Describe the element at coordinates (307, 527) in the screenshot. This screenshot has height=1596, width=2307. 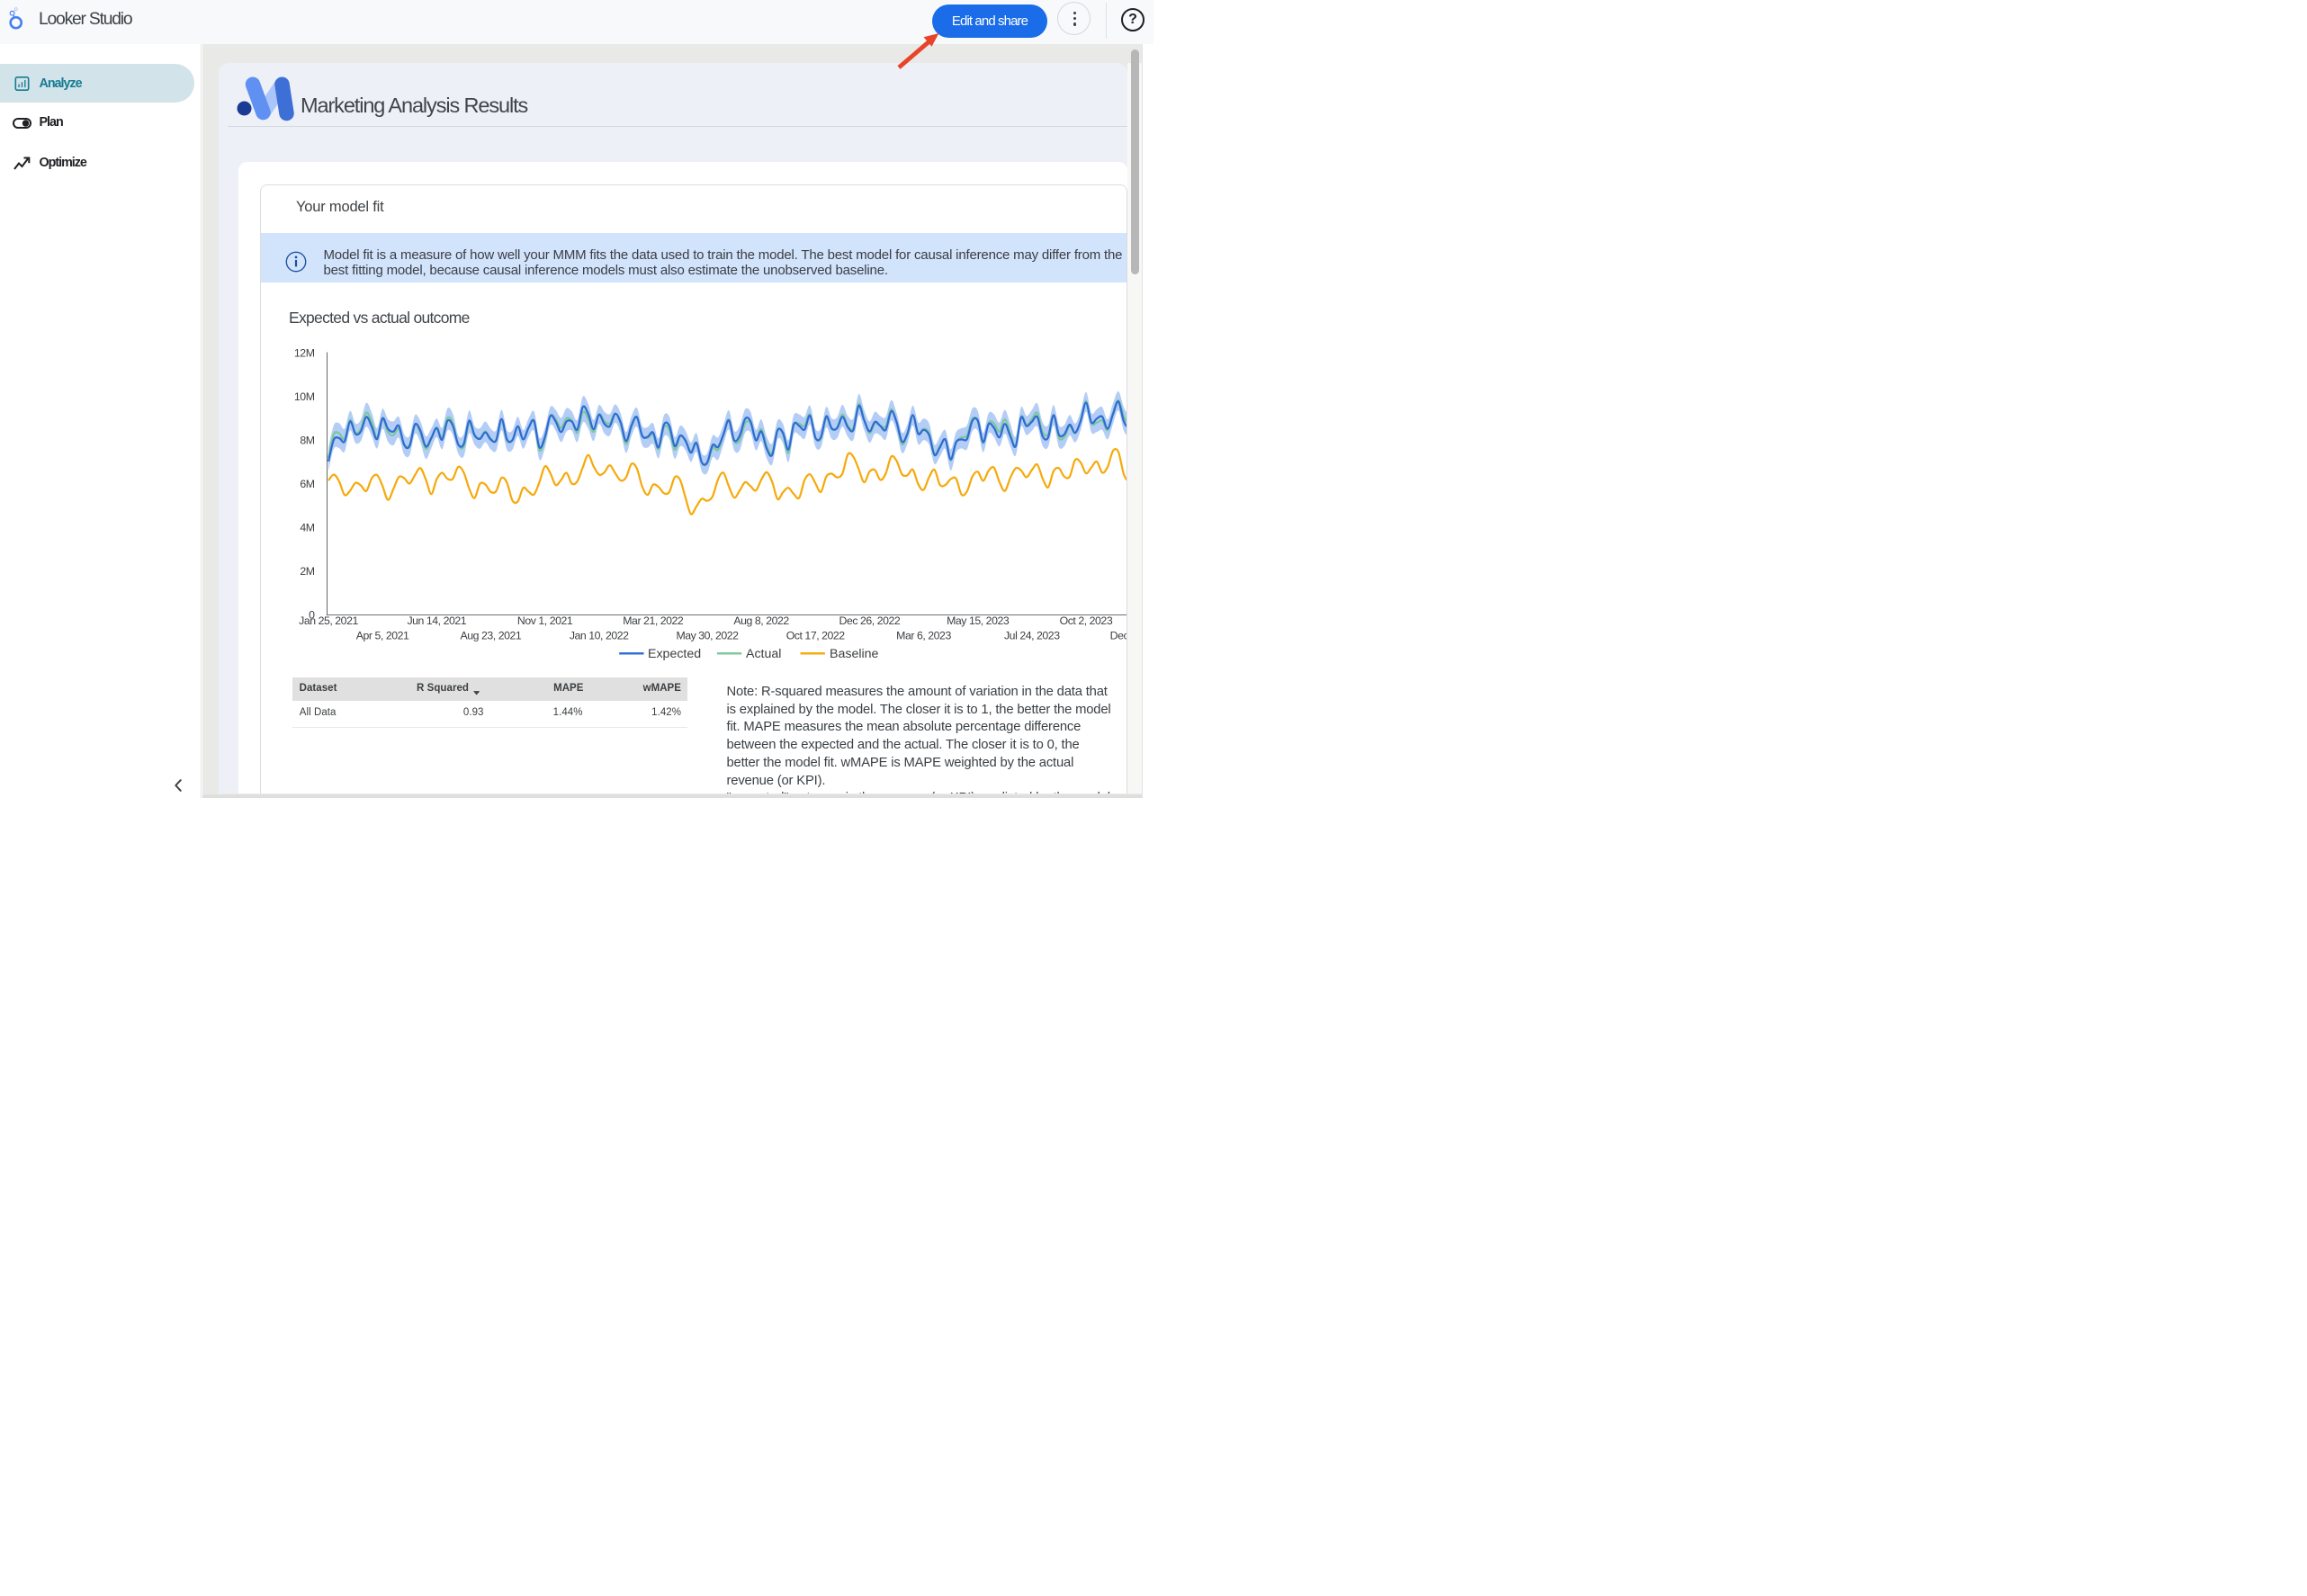
I see `svg-text: 4M` at that location.